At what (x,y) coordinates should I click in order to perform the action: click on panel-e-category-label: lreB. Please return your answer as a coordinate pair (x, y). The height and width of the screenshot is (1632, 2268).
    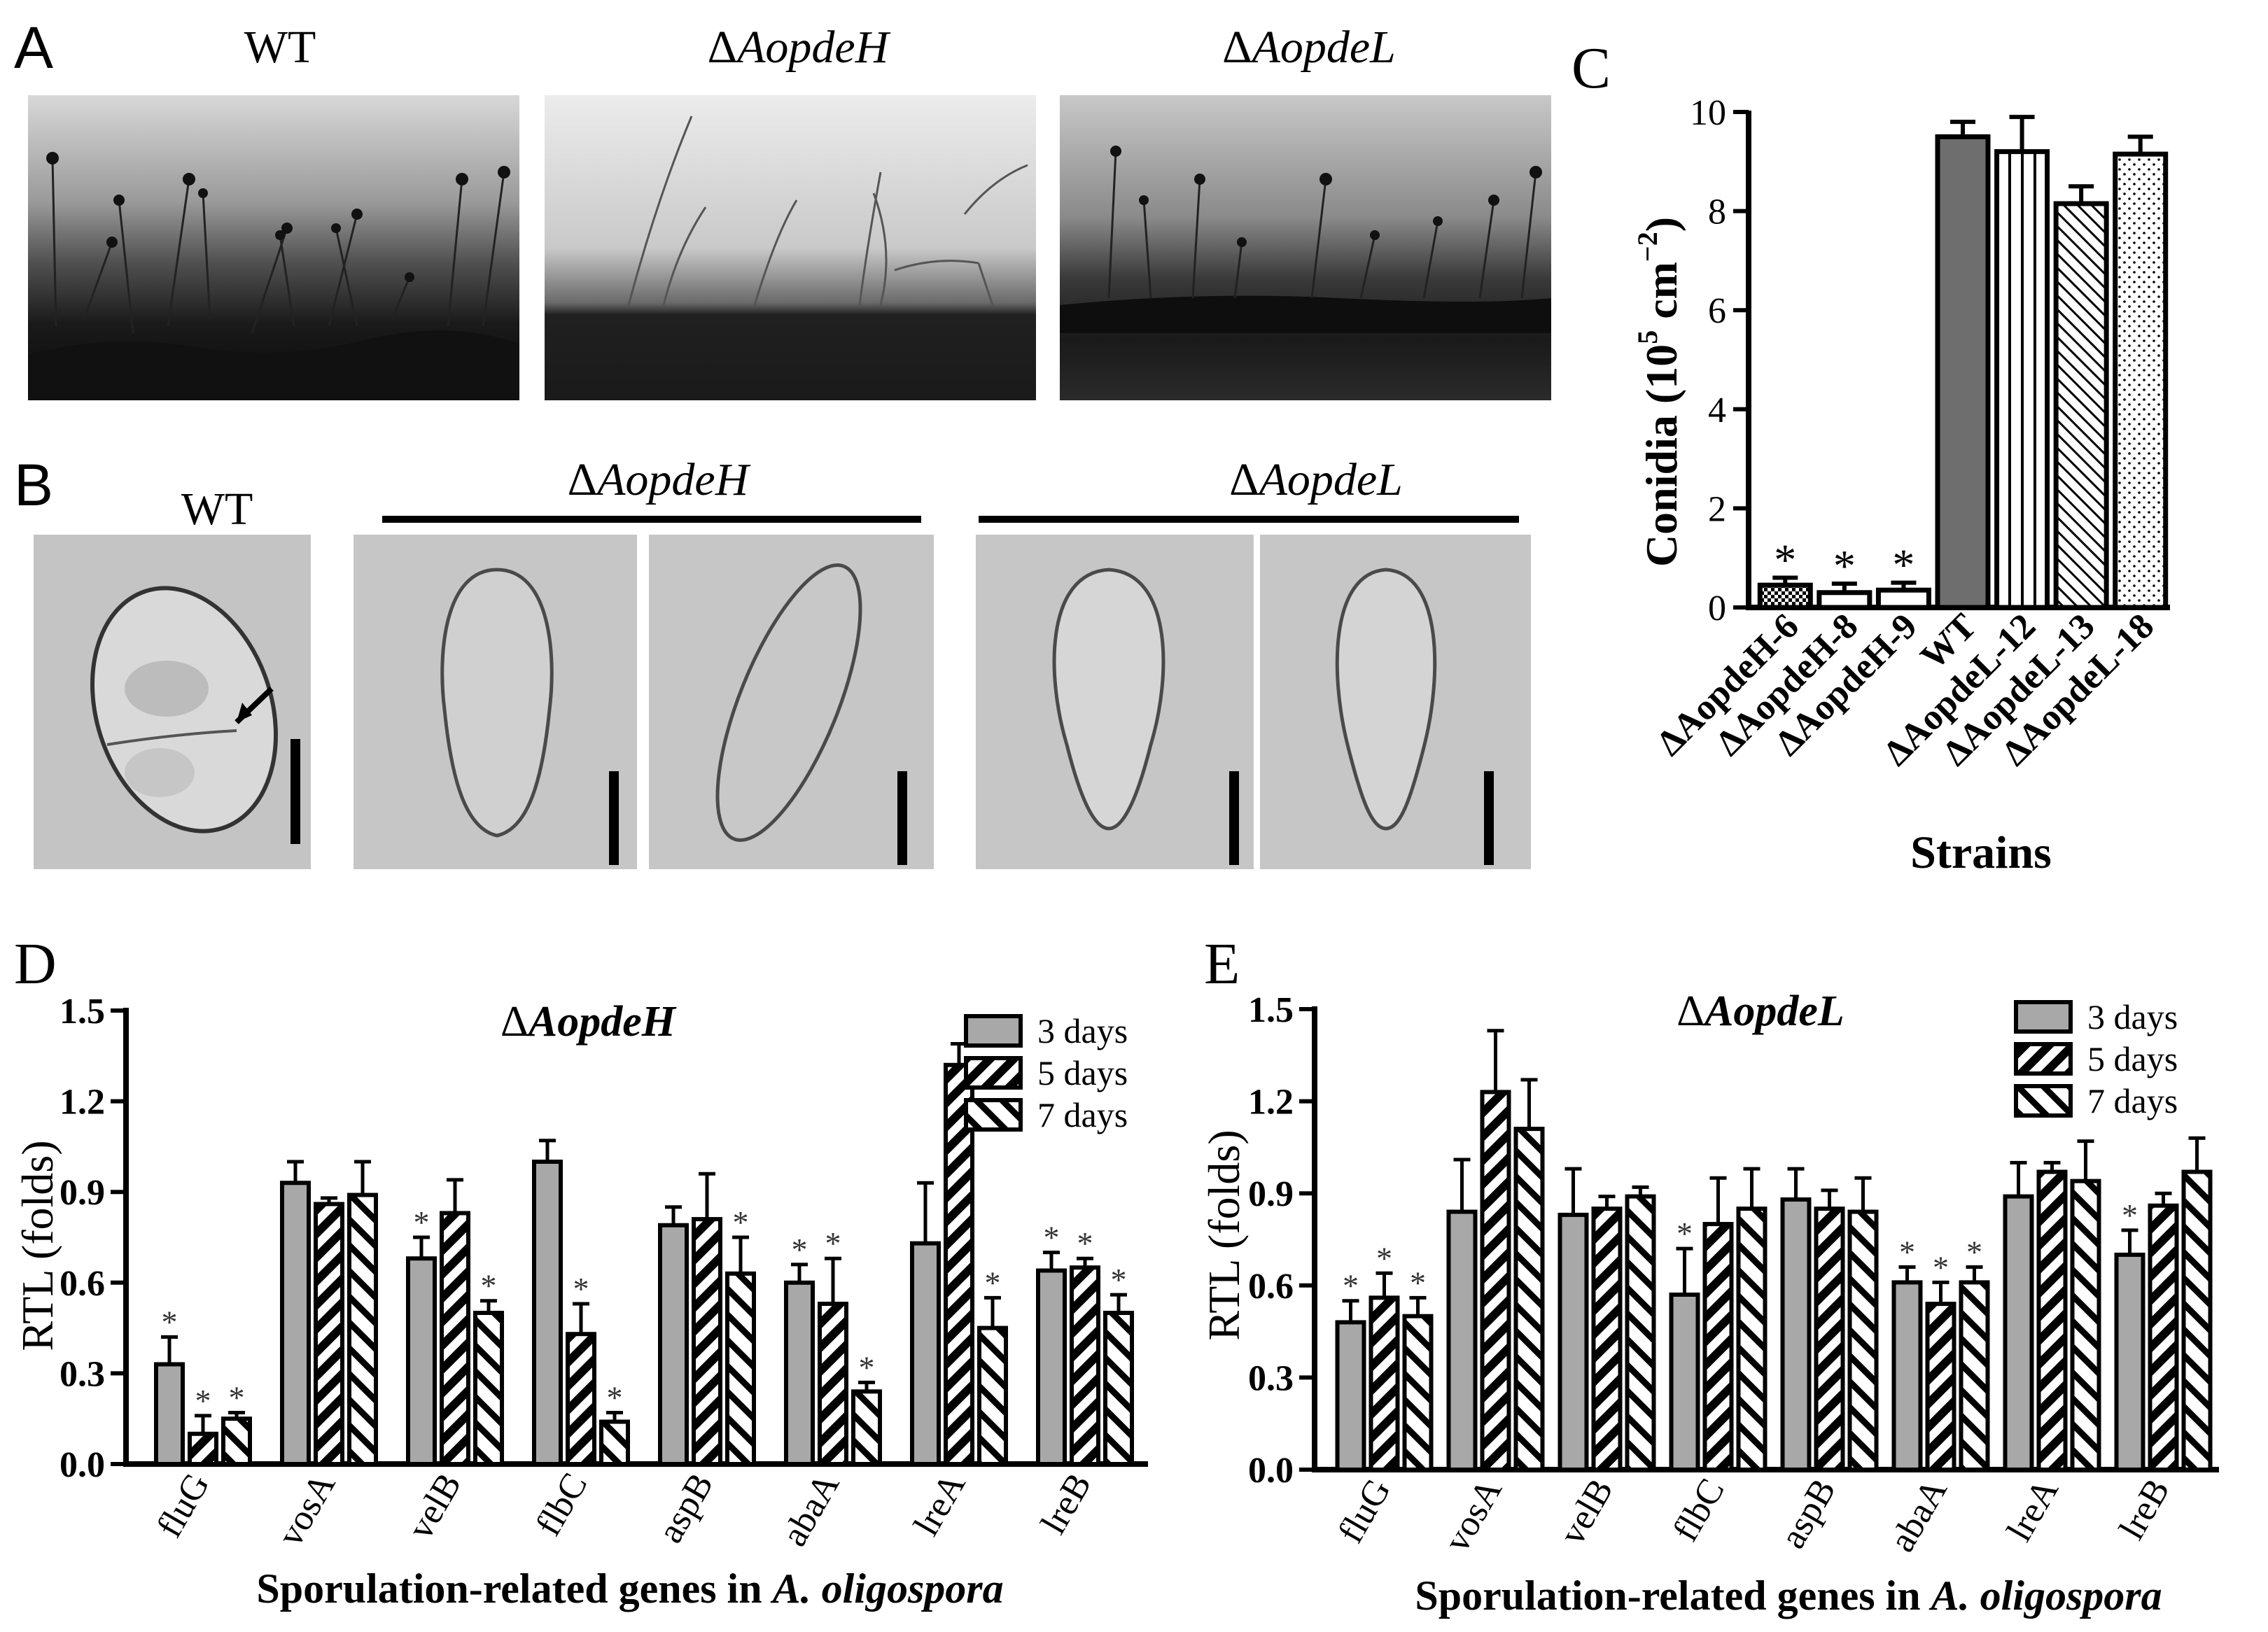
    Looking at the image, I should click on (2145, 1509).